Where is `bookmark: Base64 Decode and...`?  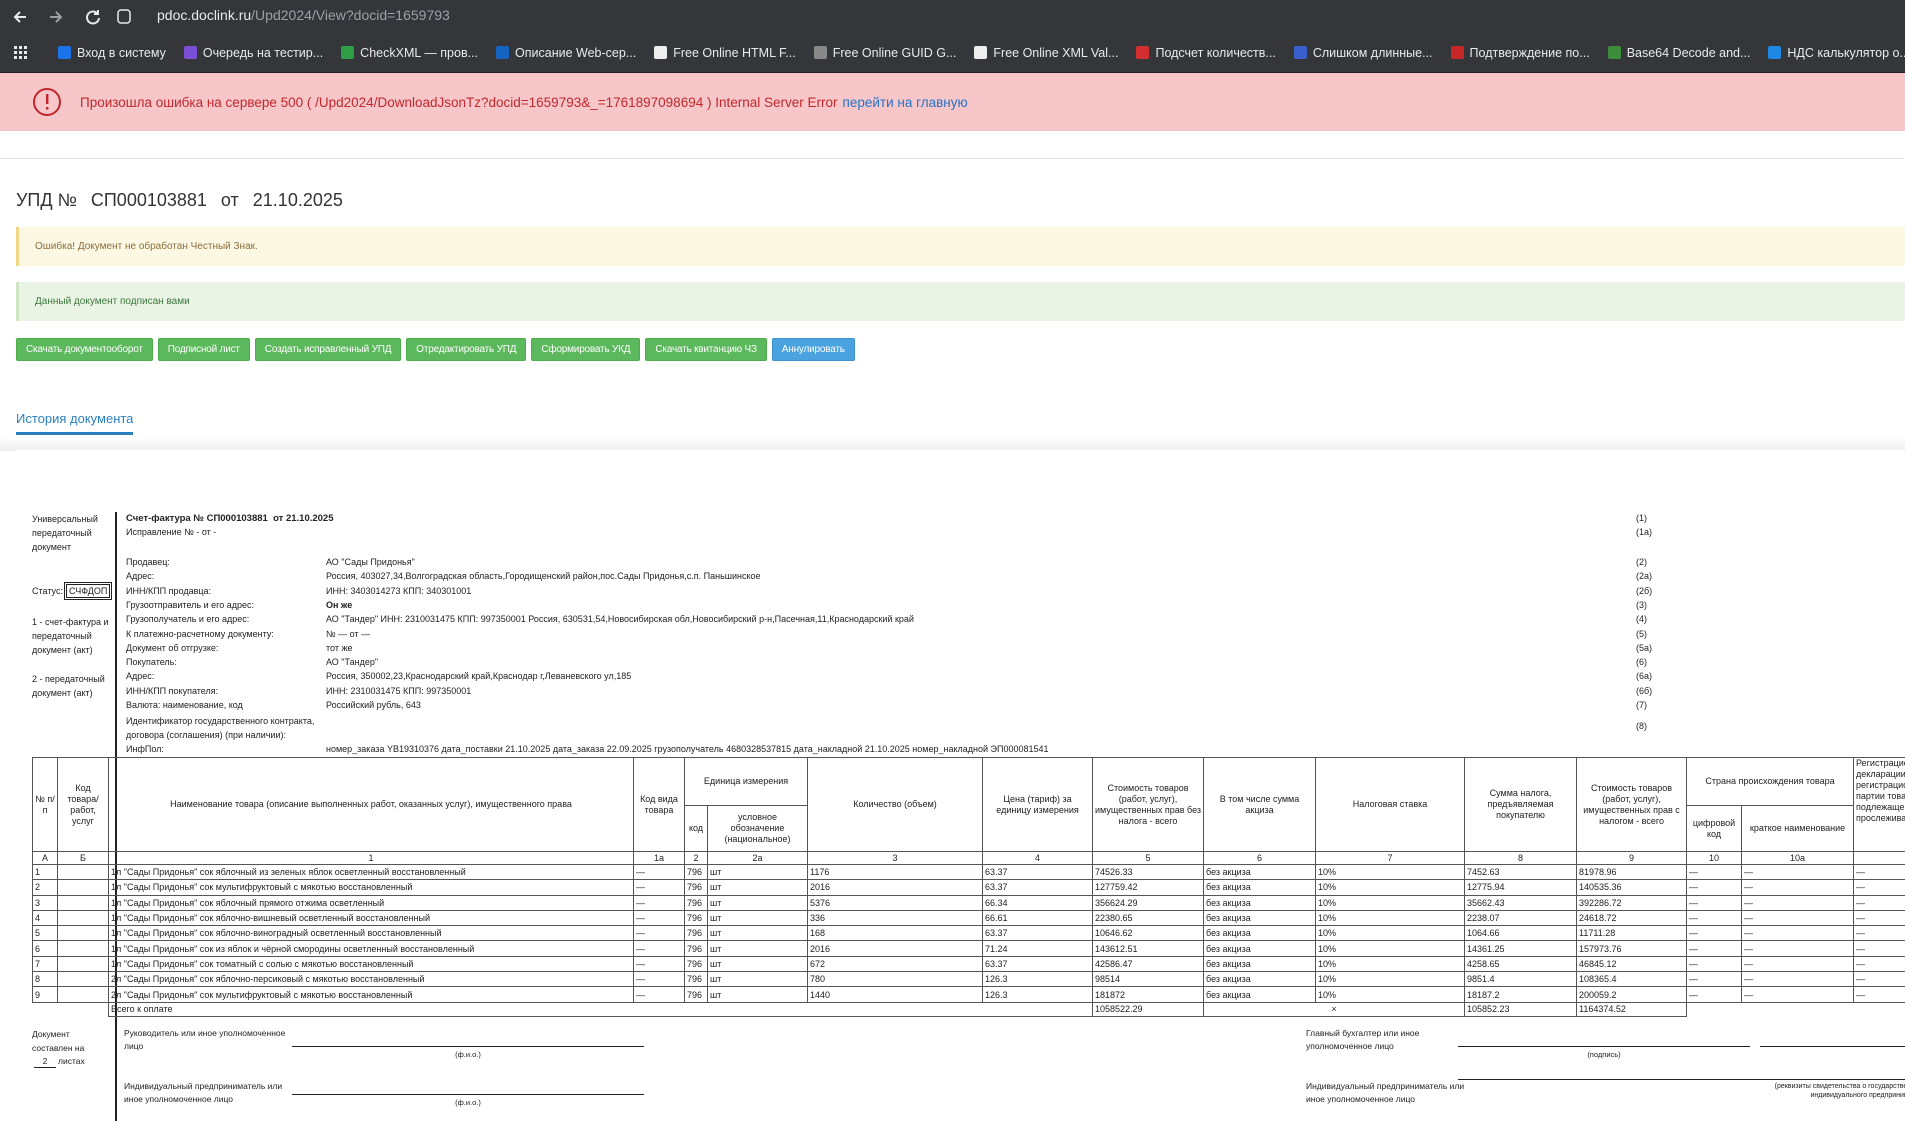
bookmark: Base64 Decode and... is located at coordinates (1678, 53).